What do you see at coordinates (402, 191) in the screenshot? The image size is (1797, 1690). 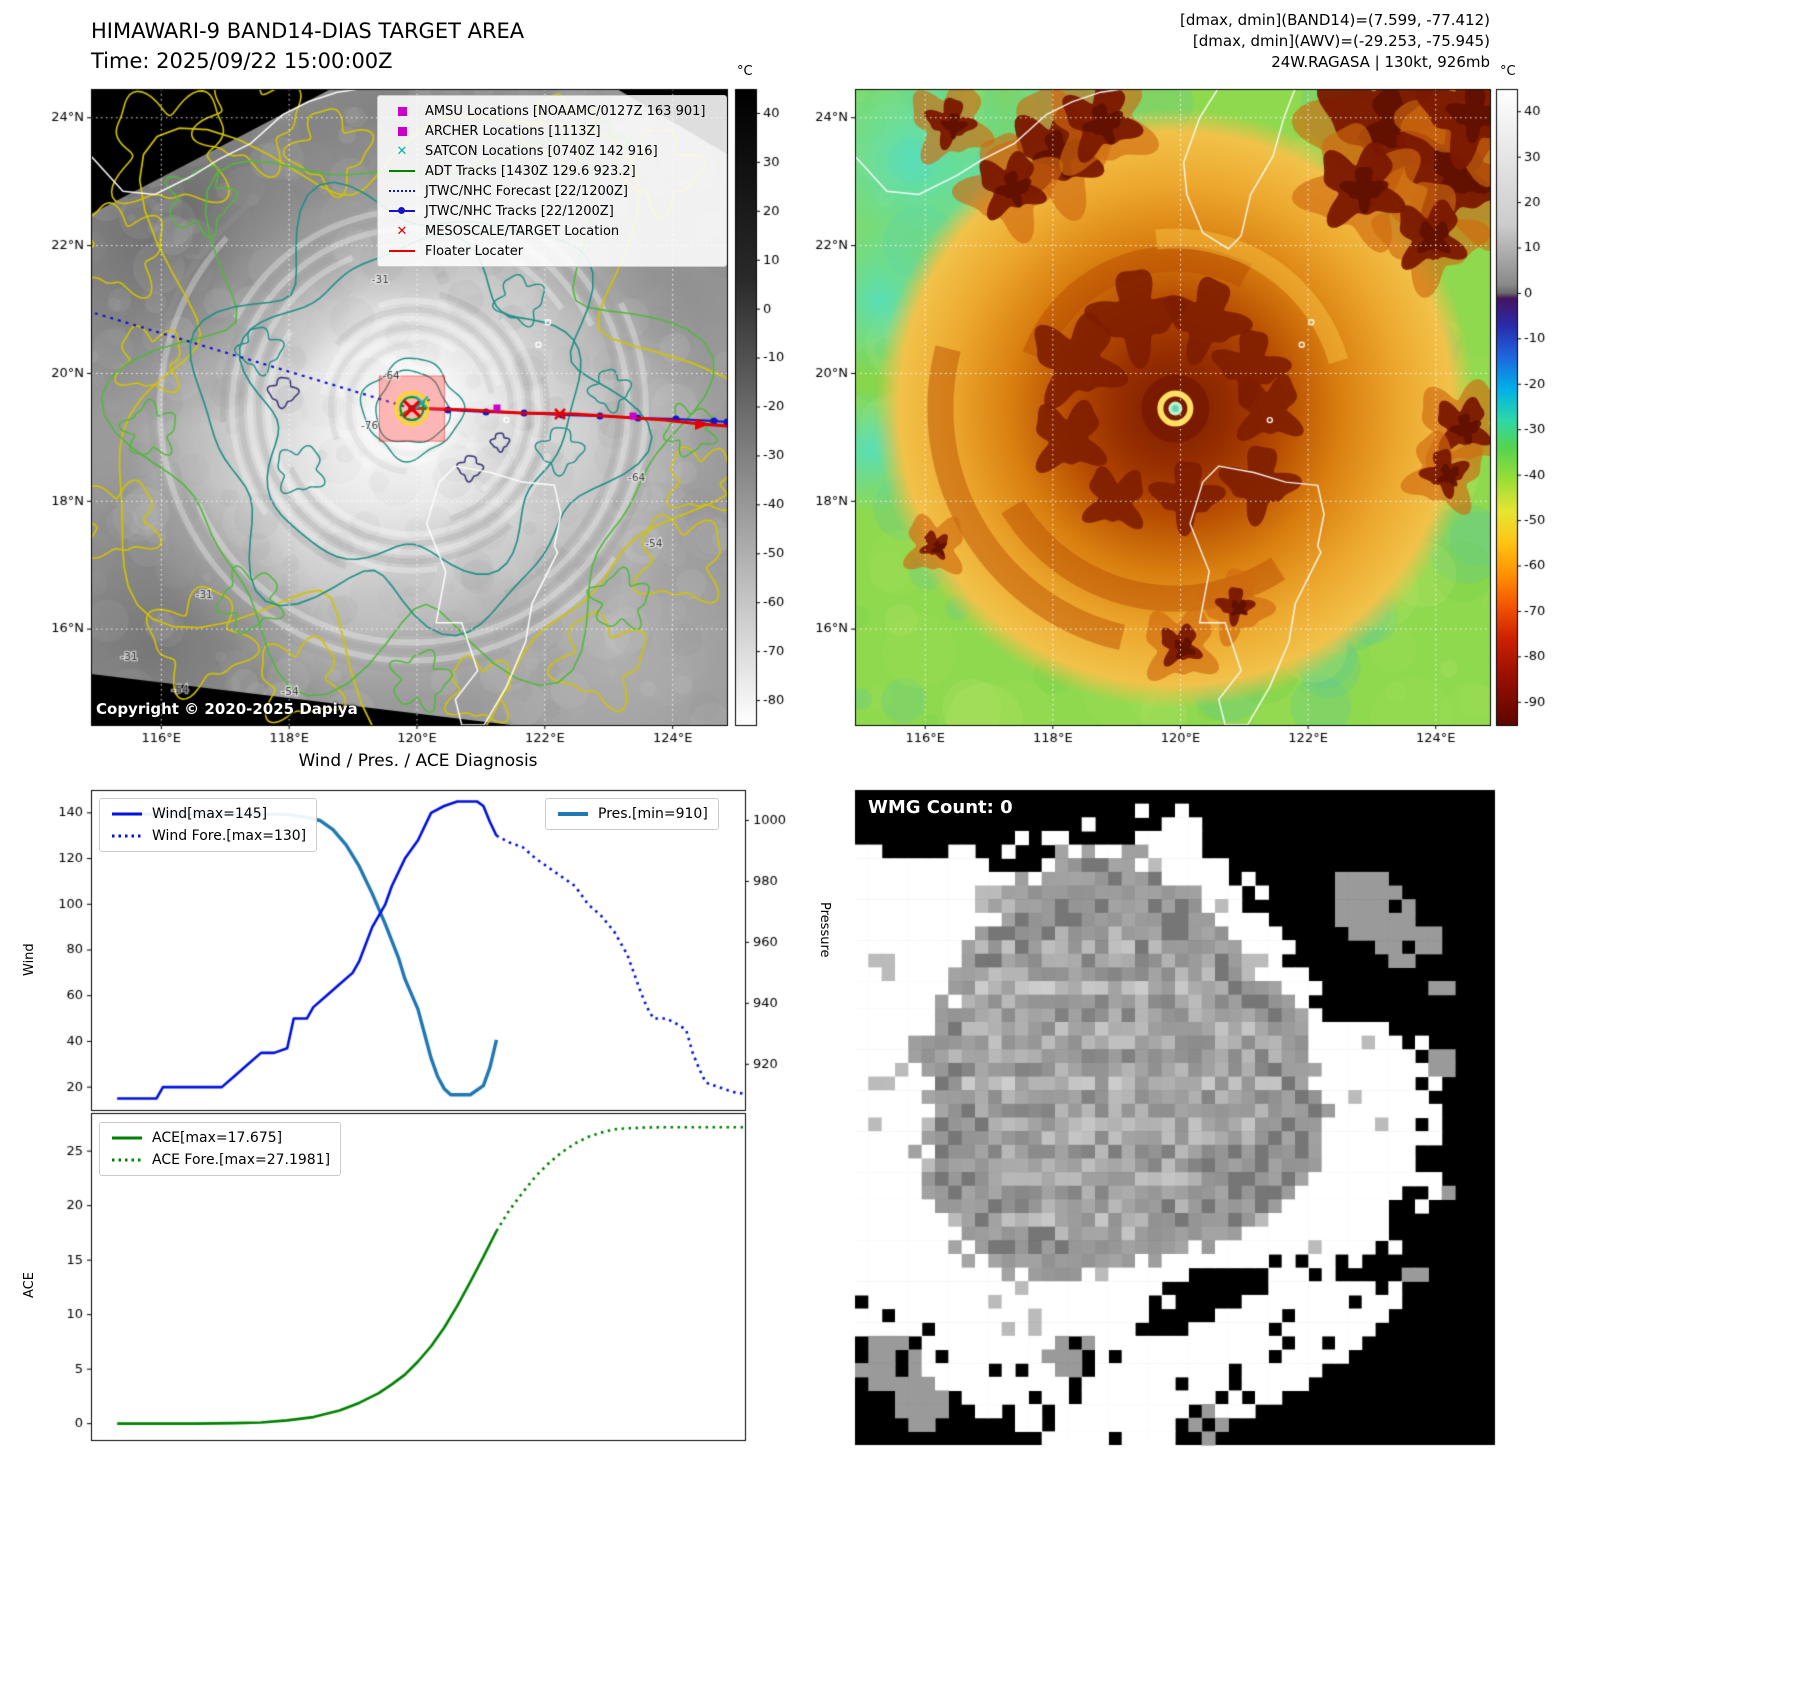 I see `legend-dotted-icon` at bounding box center [402, 191].